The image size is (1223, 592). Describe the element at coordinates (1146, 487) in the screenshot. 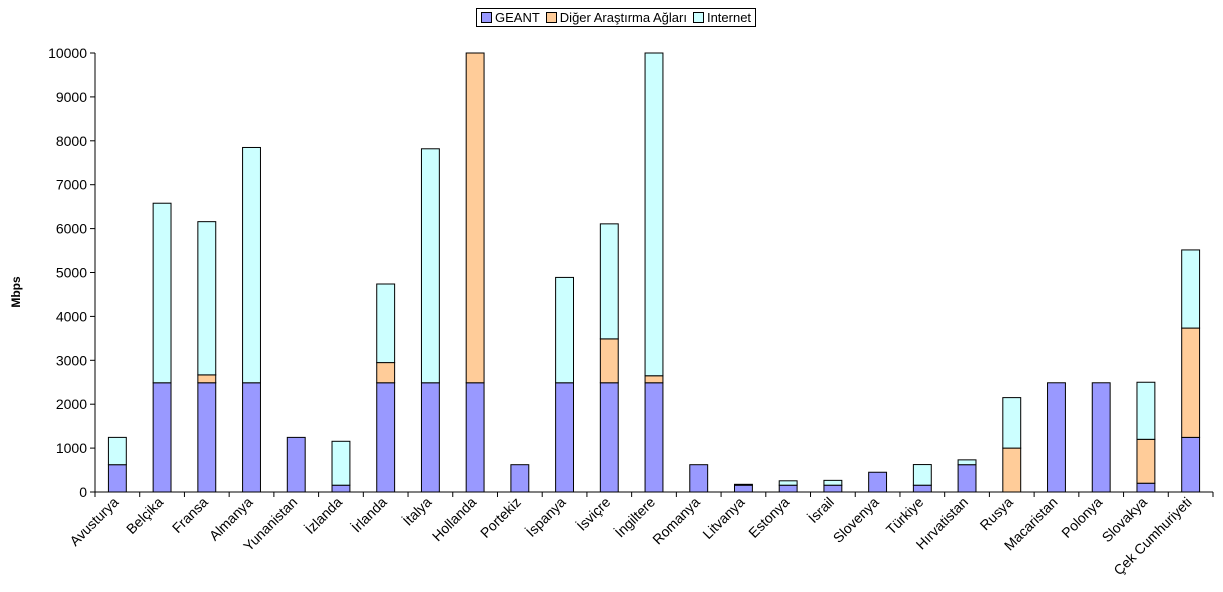

I see `bar-geant-slovakya` at that location.